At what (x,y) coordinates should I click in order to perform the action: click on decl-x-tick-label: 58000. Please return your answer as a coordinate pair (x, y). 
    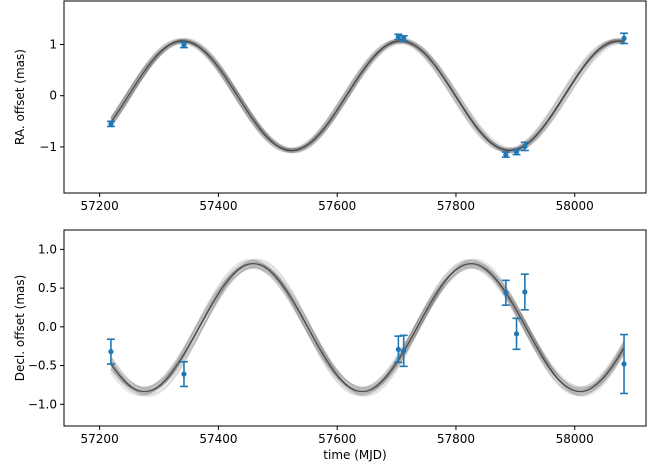
    Looking at the image, I should click on (575, 439).